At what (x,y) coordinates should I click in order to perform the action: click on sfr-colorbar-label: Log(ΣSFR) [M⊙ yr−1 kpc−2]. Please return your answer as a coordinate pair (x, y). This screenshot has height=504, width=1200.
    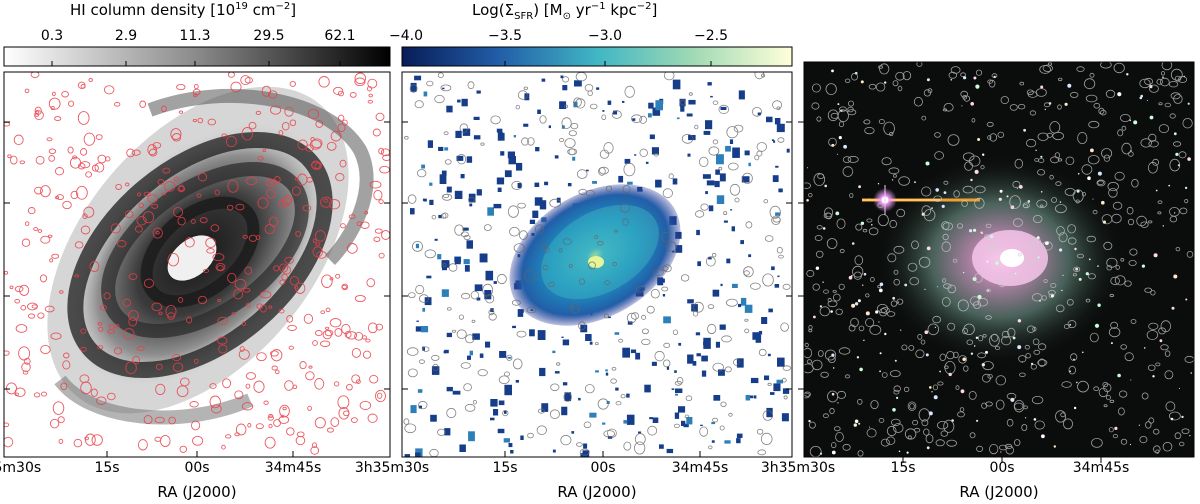
    Looking at the image, I should click on (564, 11).